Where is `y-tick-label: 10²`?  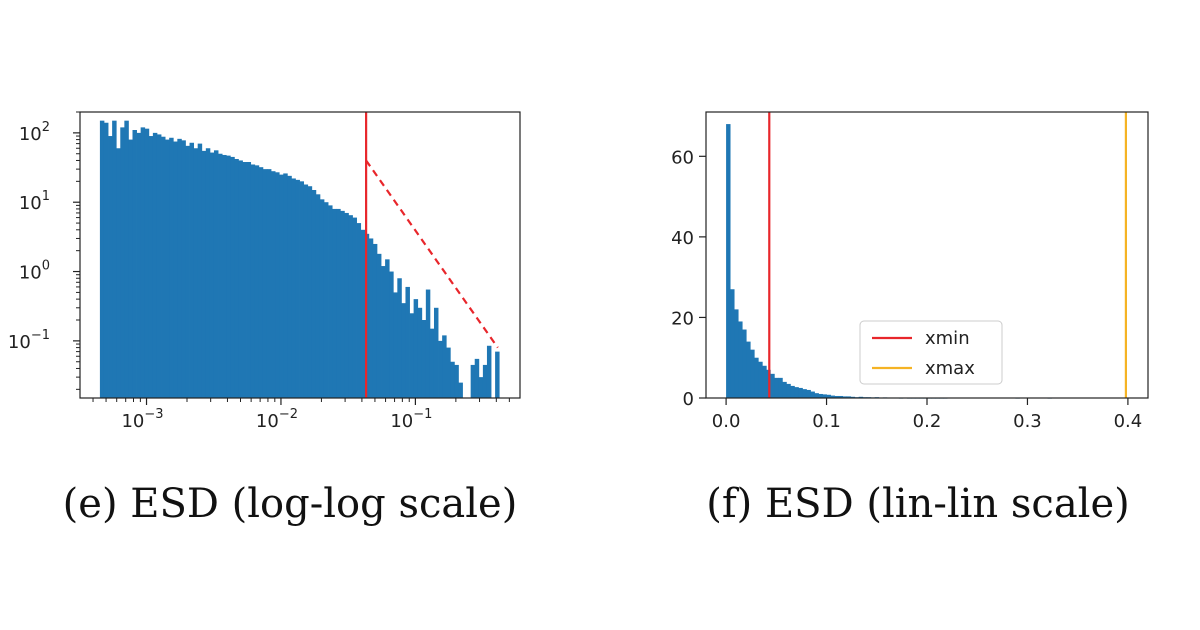 y-tick-label: 10² is located at coordinates (34, 132).